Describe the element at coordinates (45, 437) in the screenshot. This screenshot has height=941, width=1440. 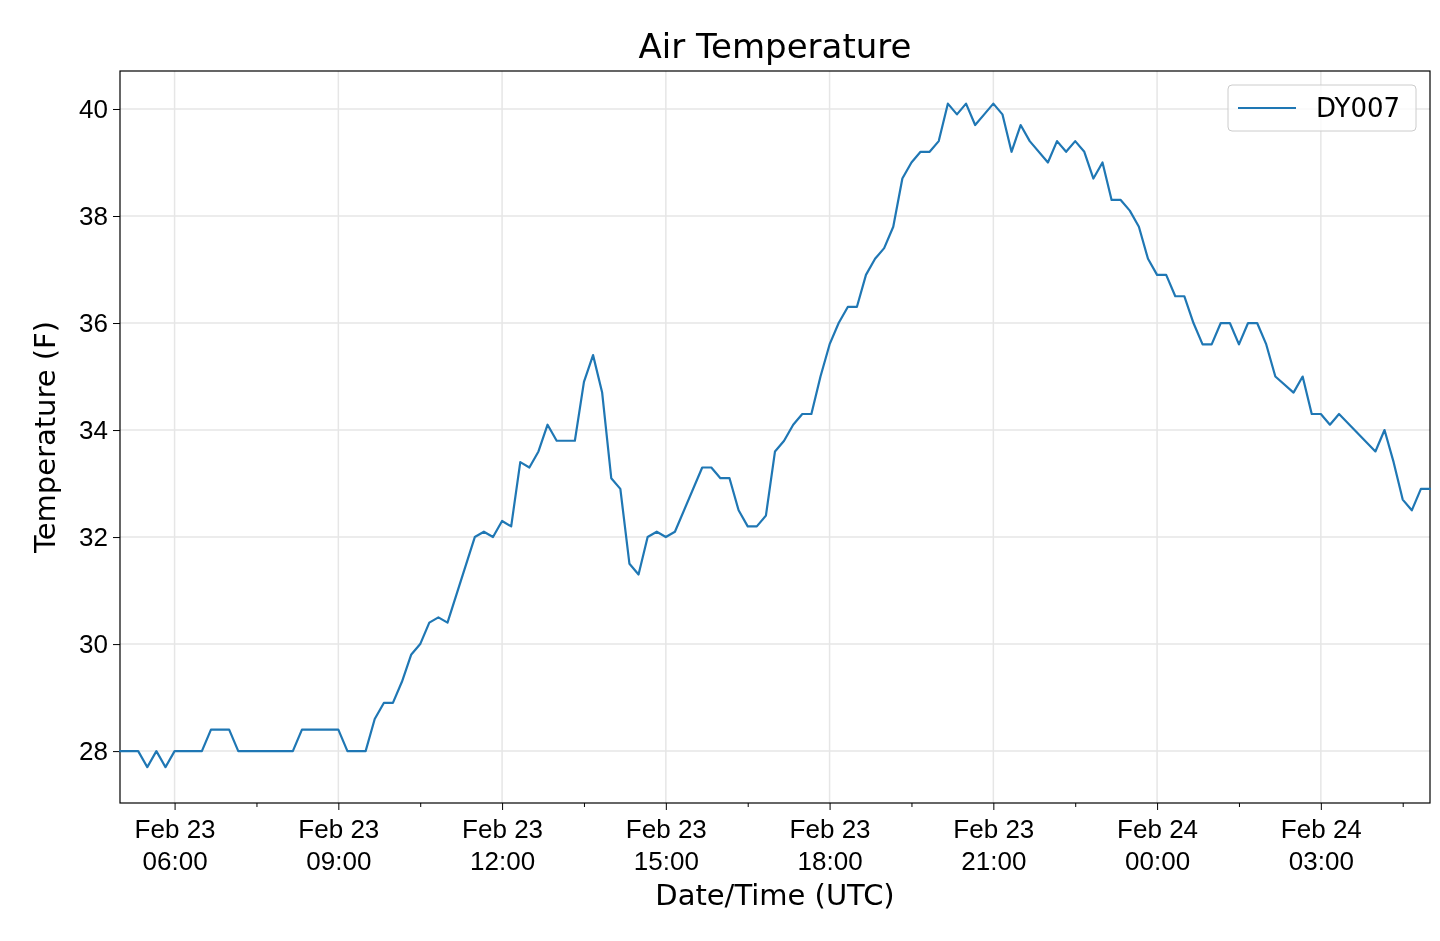
I see `y-axis-title: Temperature (F)` at that location.